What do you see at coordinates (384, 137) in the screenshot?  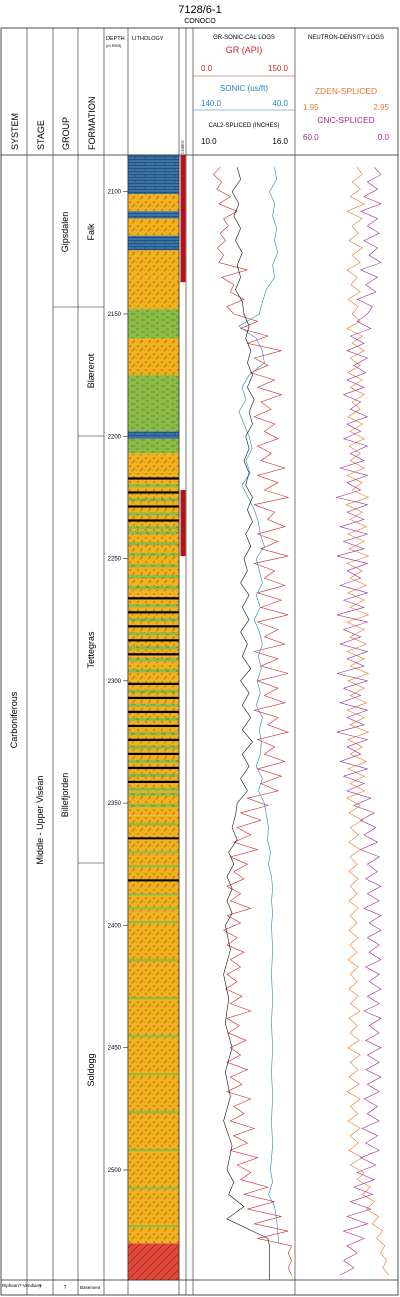 I see `cnc-max: 0.0` at bounding box center [384, 137].